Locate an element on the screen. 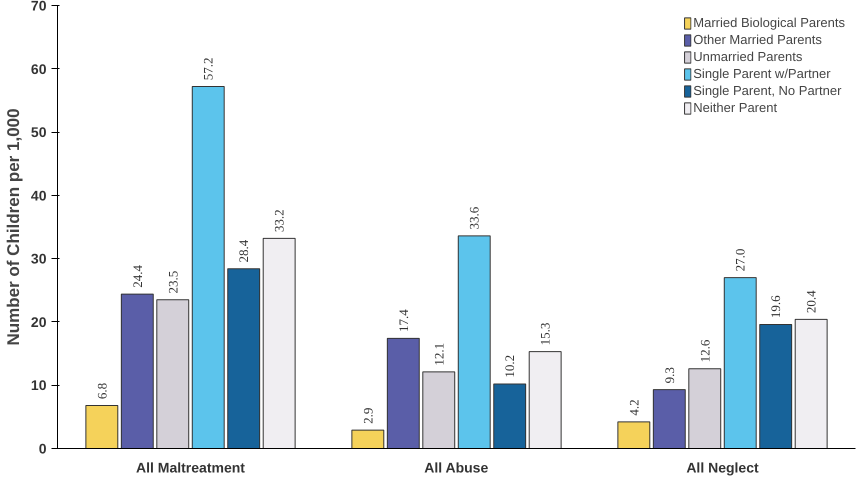  data-label: 20.4 is located at coordinates (811, 302).